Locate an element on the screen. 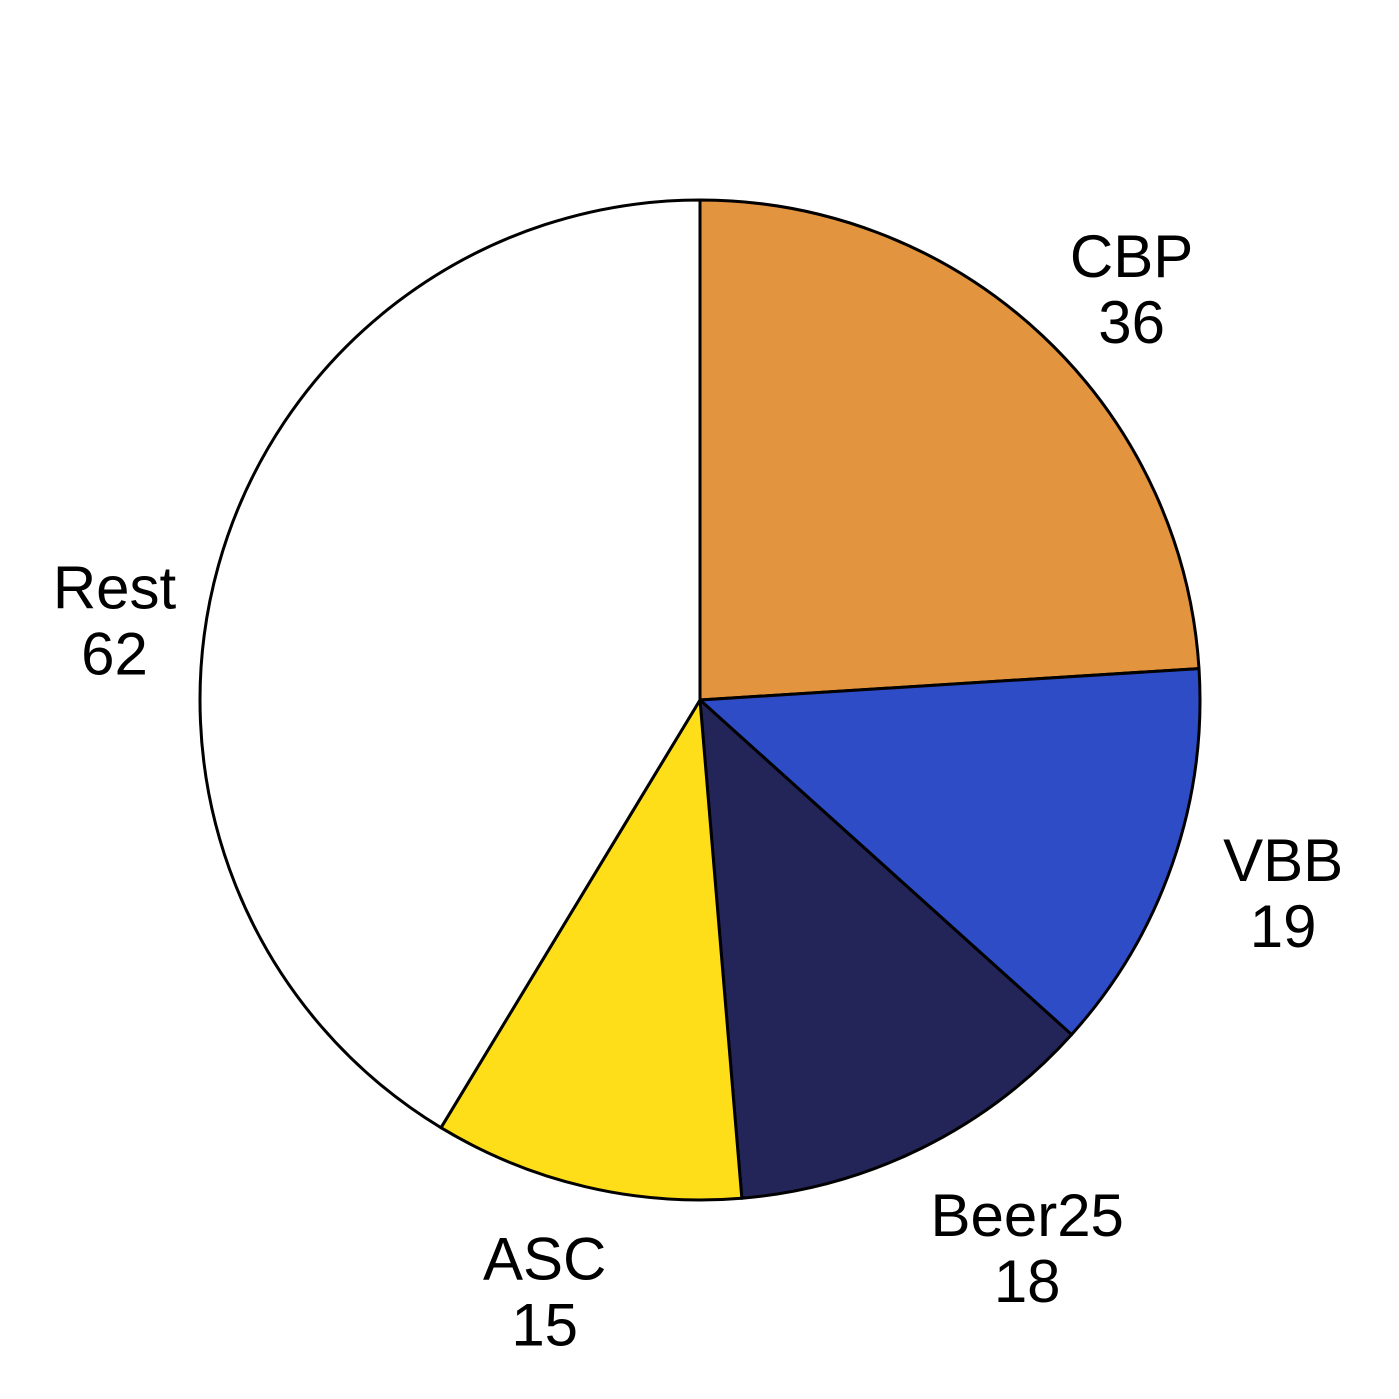 The height and width of the screenshot is (1399, 1399). slice-label-value: 15 is located at coordinates (544, 1324).